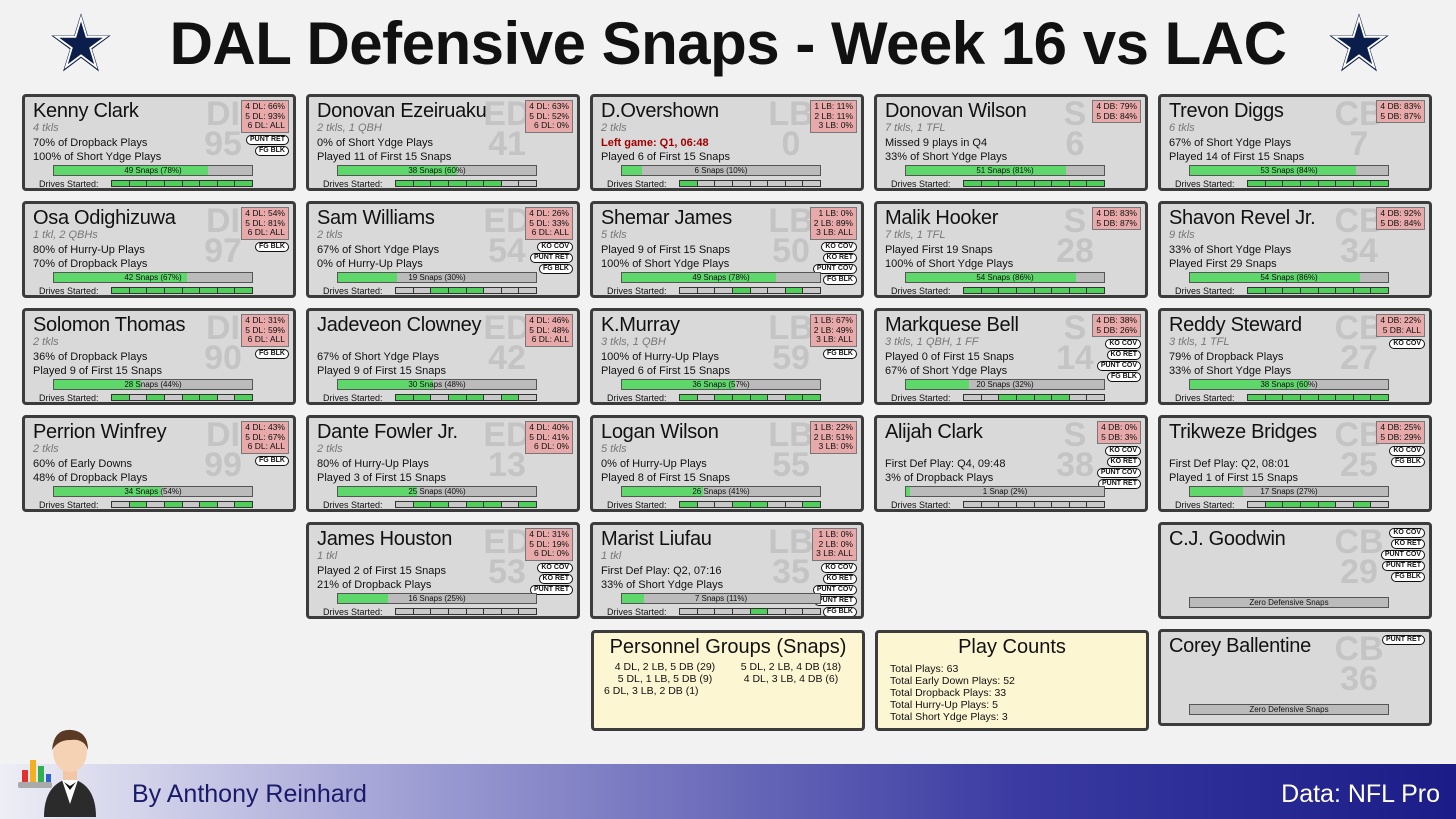  I want to click on player-name: Alijah Clark, so click(934, 432).